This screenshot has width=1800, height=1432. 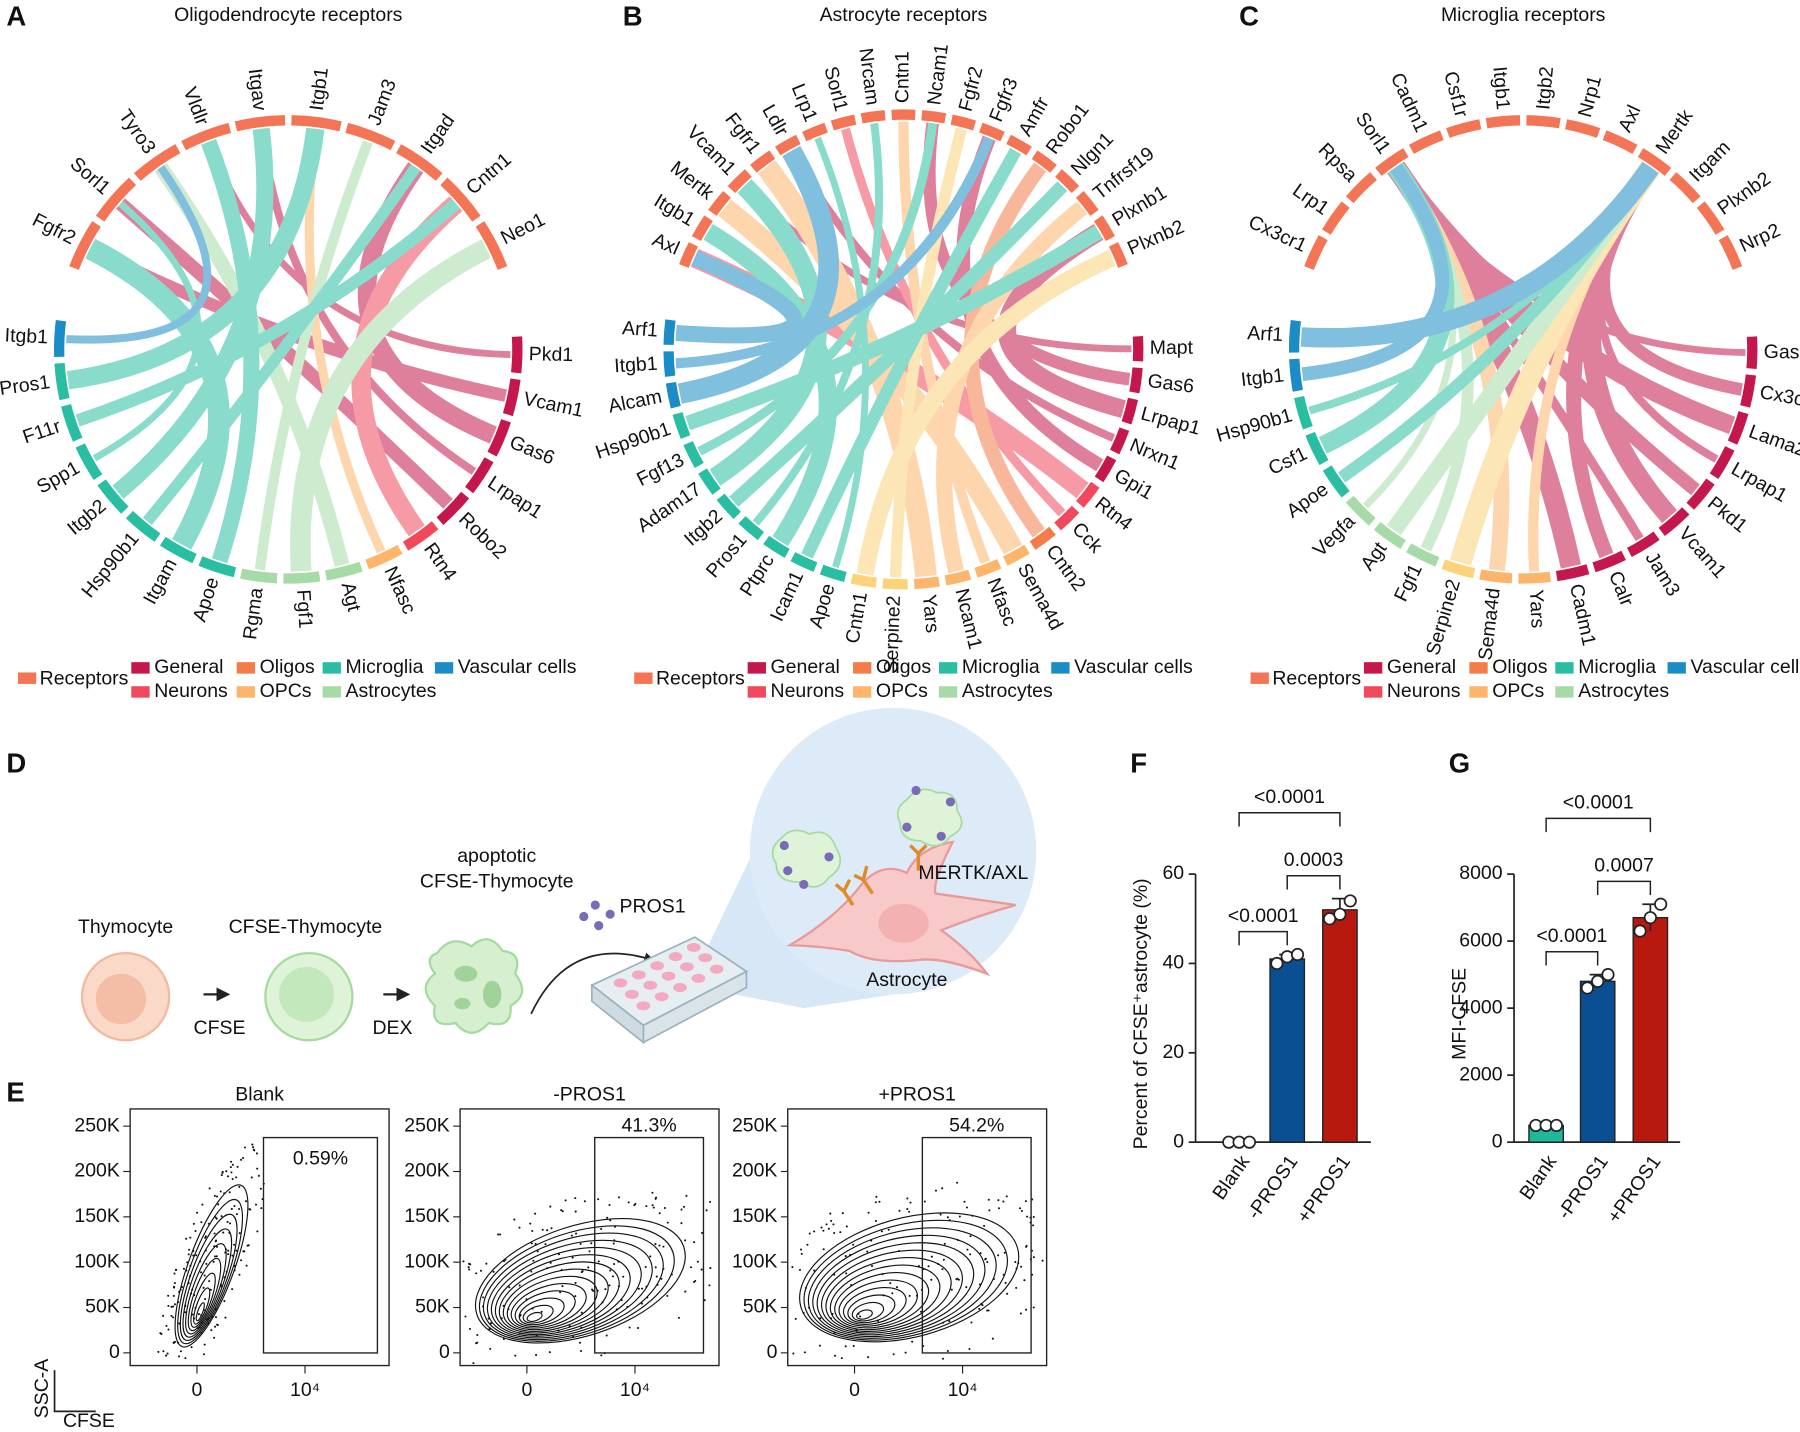 I want to click on x-tick-label: 0, so click(x=526, y=1390).